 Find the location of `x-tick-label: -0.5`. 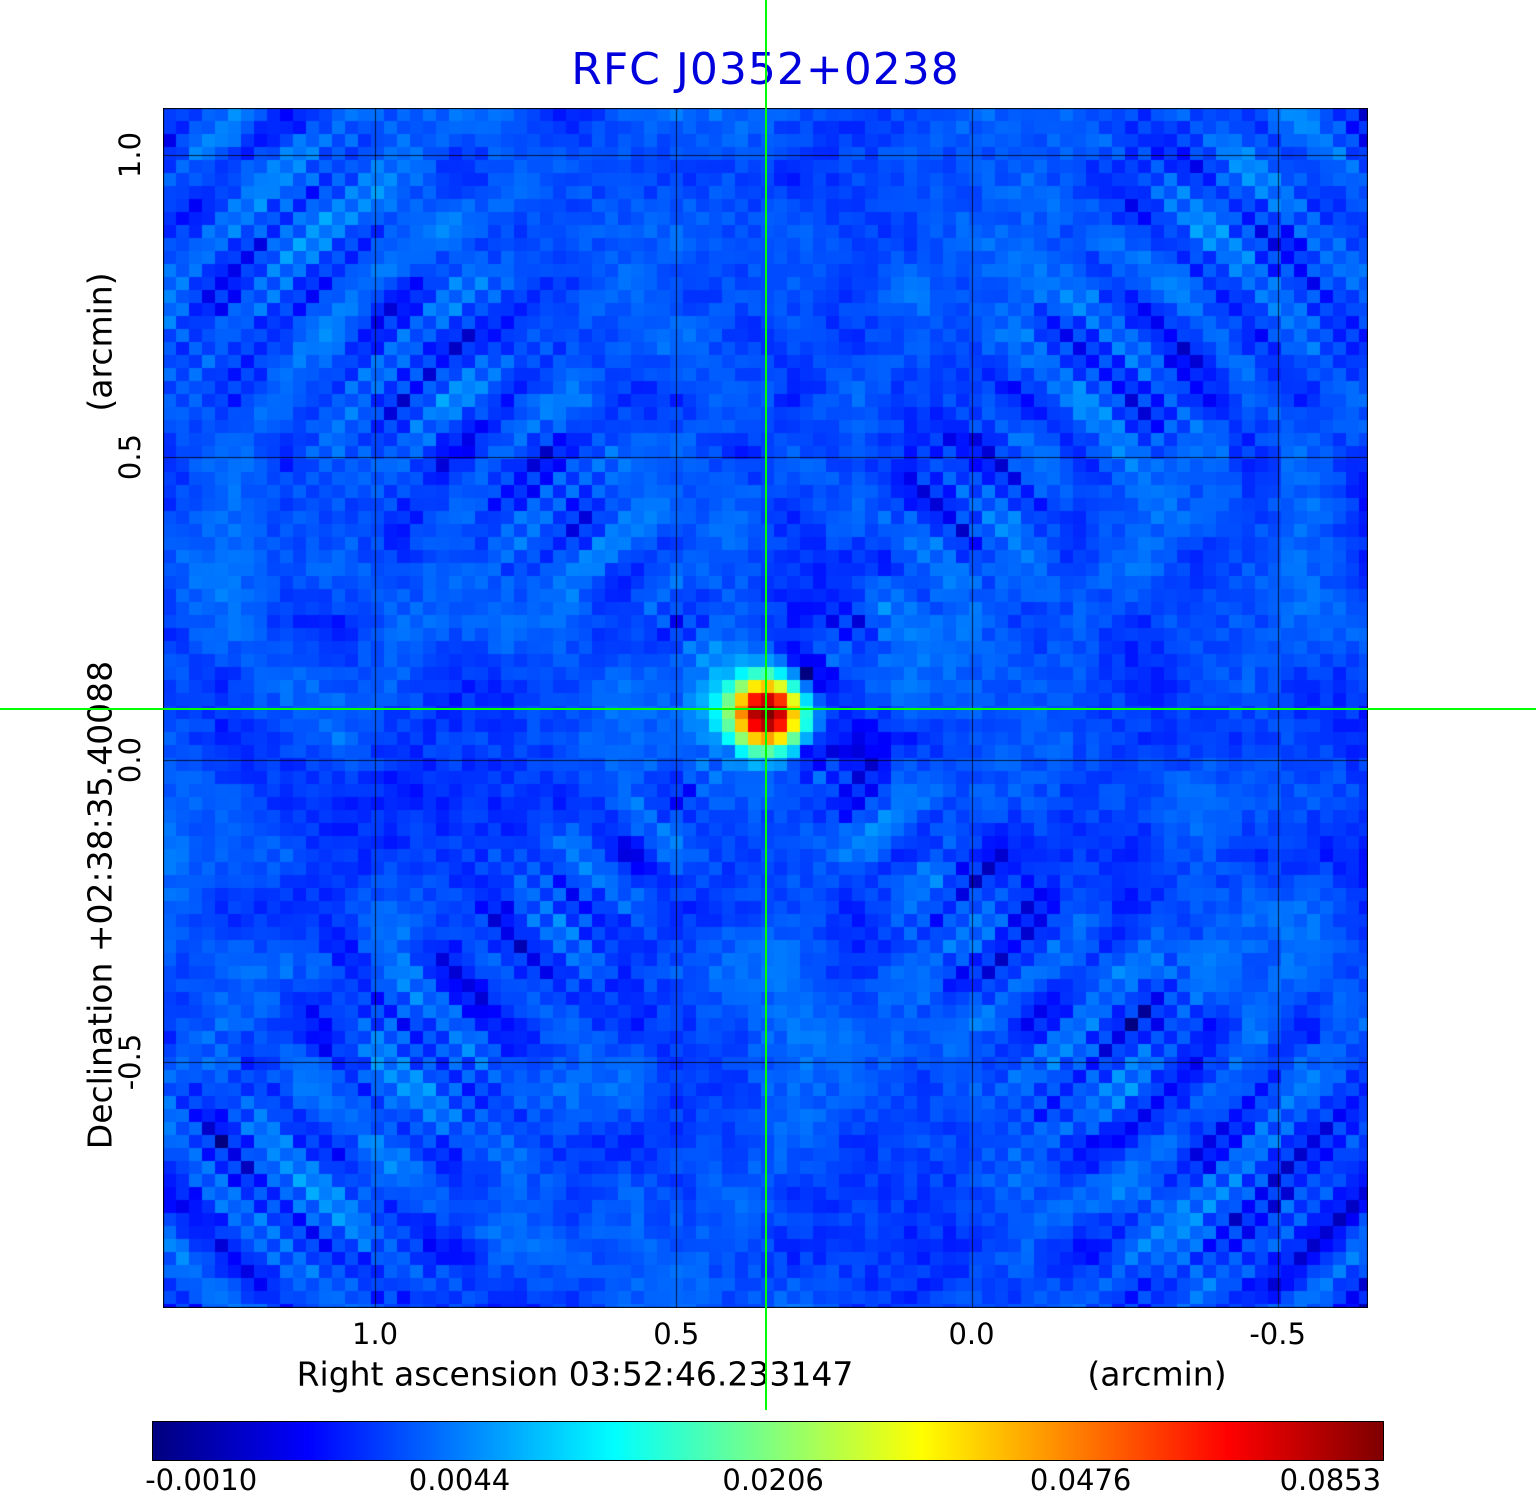

x-tick-label: -0.5 is located at coordinates (1277, 1334).